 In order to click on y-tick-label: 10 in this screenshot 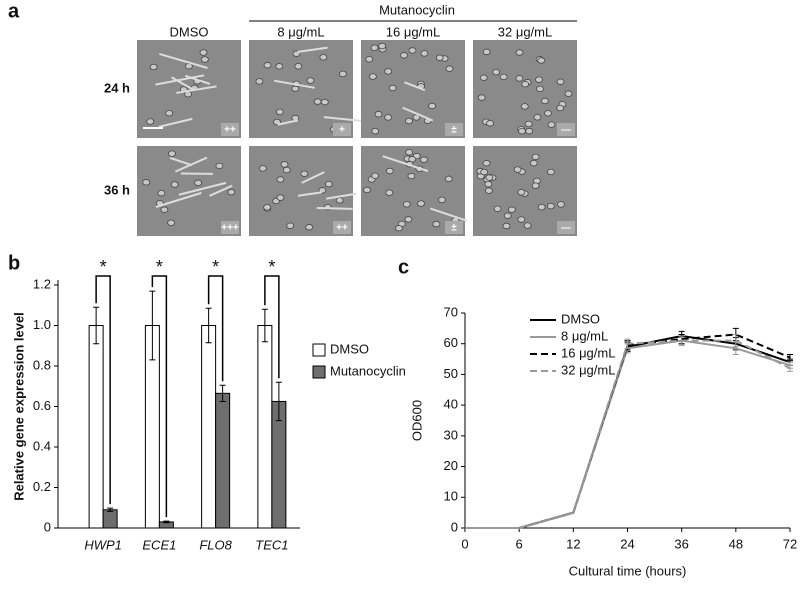, I will do `click(451, 496)`.